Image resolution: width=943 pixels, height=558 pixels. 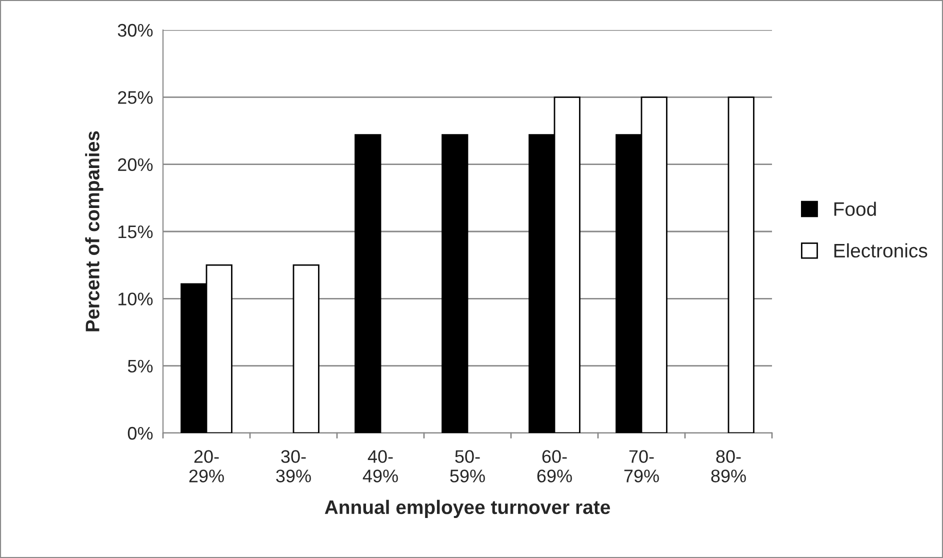 What do you see at coordinates (94, 231) in the screenshot?
I see `y-axis-title: Percent of companies` at bounding box center [94, 231].